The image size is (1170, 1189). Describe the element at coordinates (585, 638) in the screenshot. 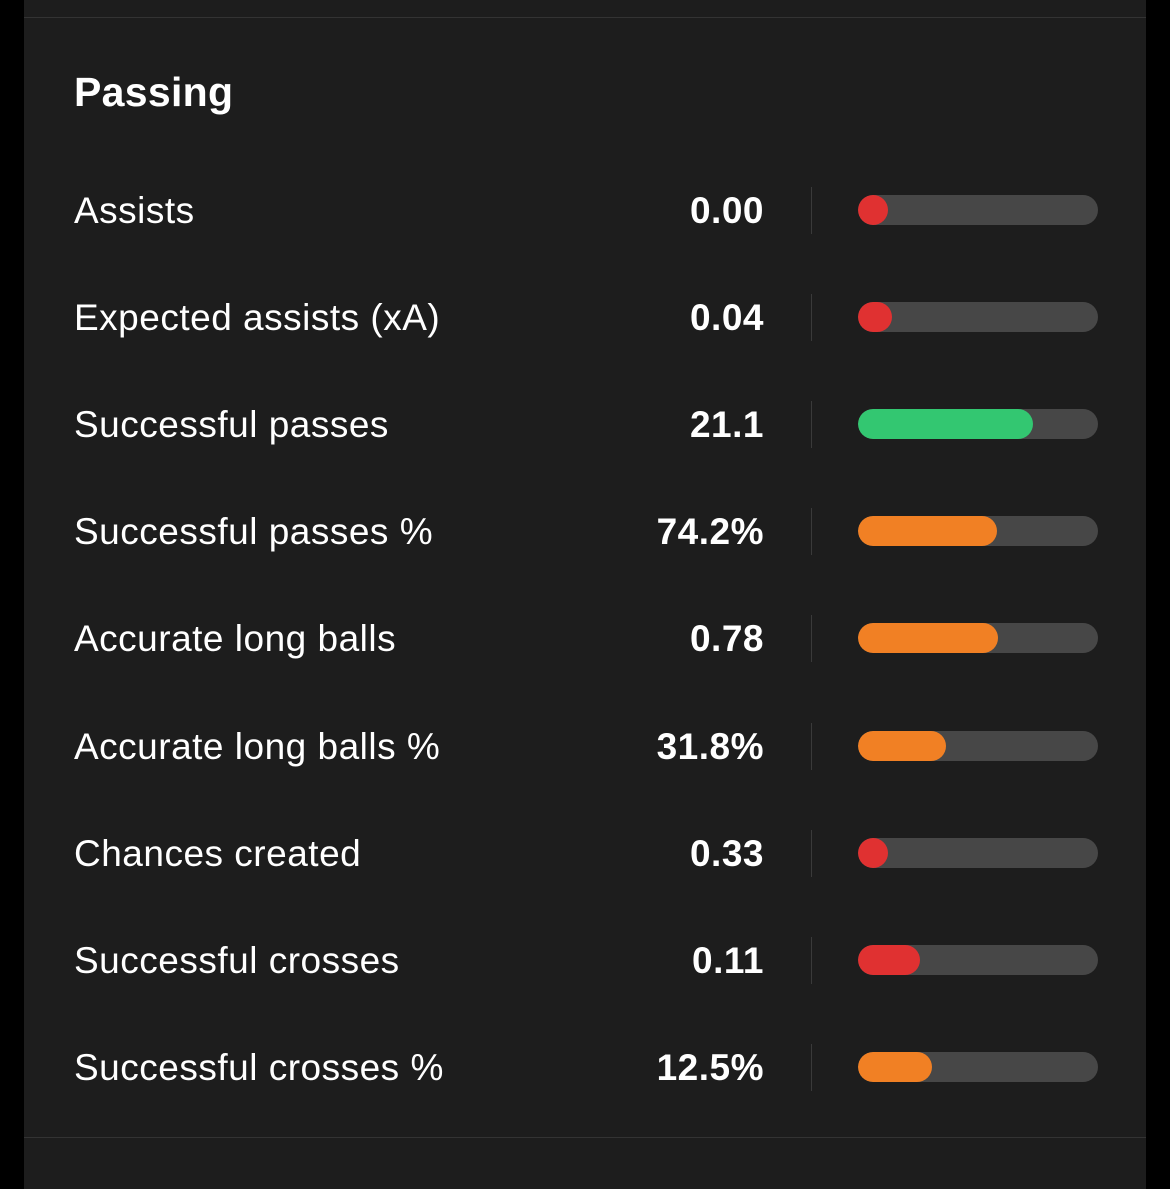

I see `stat-row-accurate-long-balls: Accurate long balls 0.78` at that location.